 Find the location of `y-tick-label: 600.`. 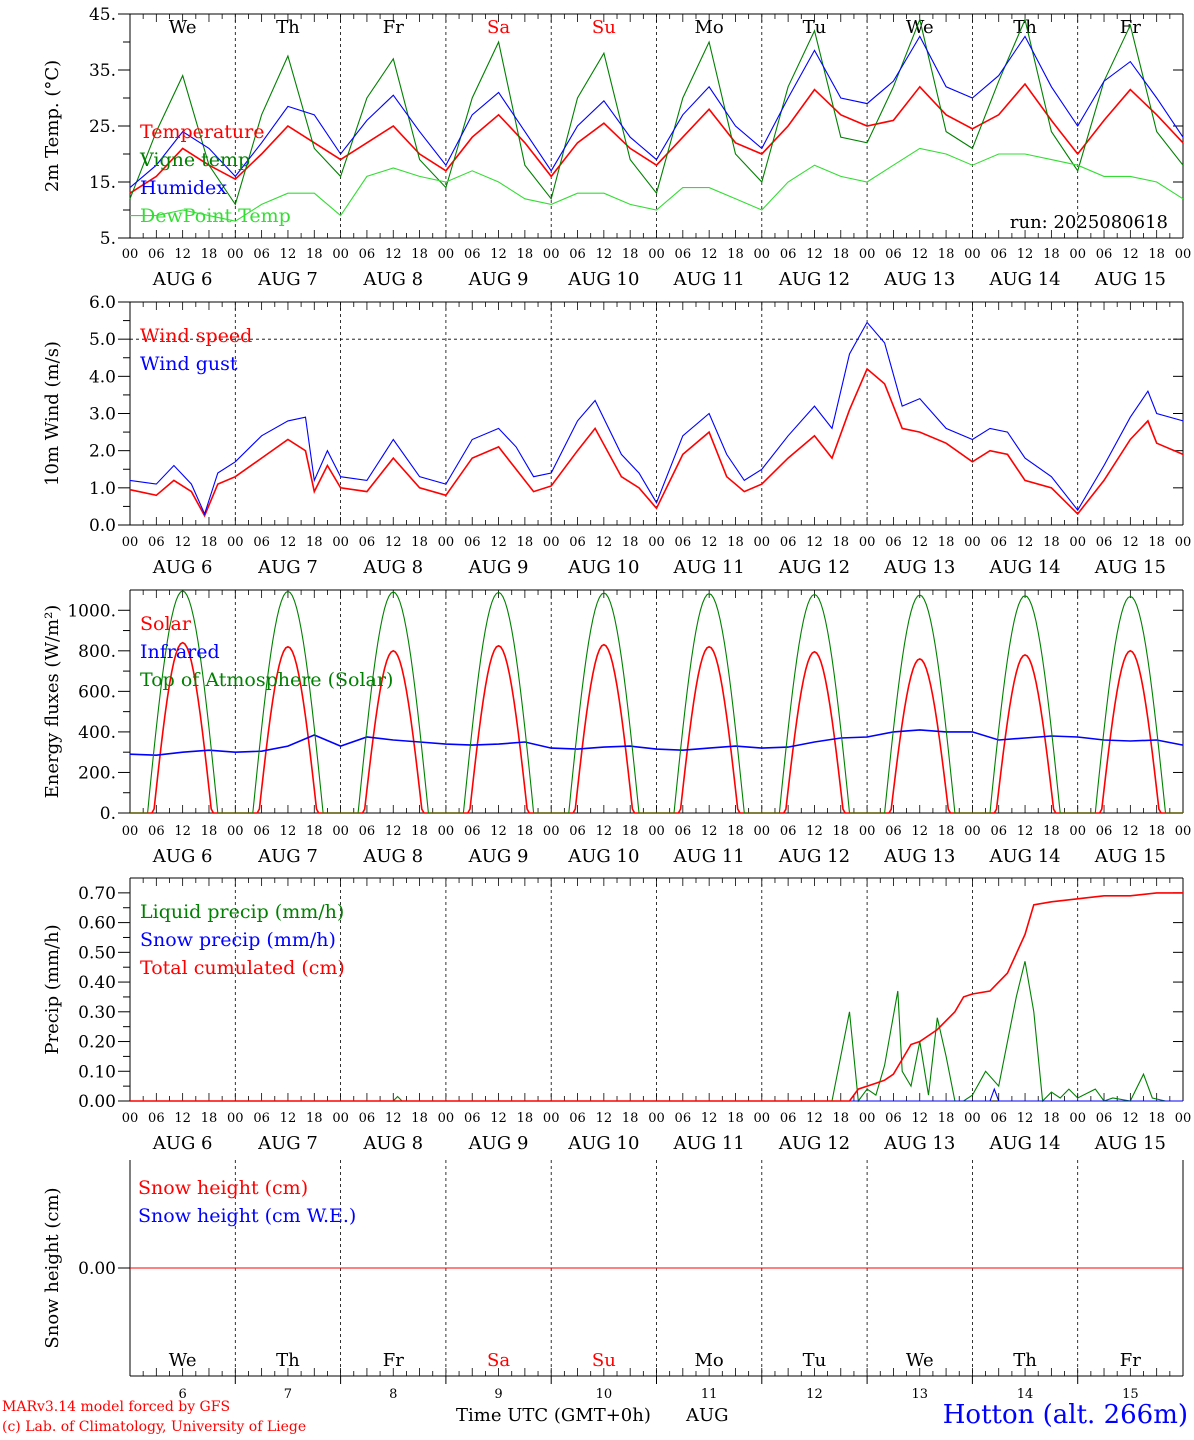

y-tick-label: 600. is located at coordinates (97, 692).